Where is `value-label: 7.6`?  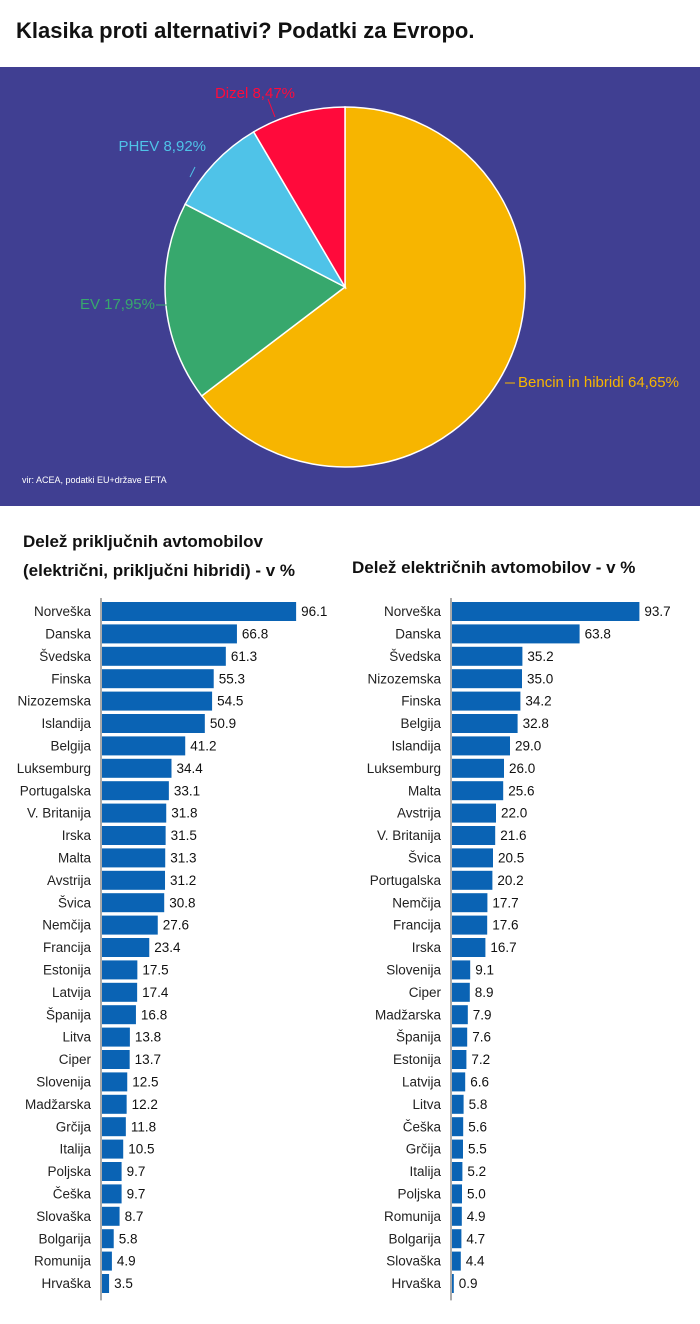
value-label: 7.6 is located at coordinates (481, 1037).